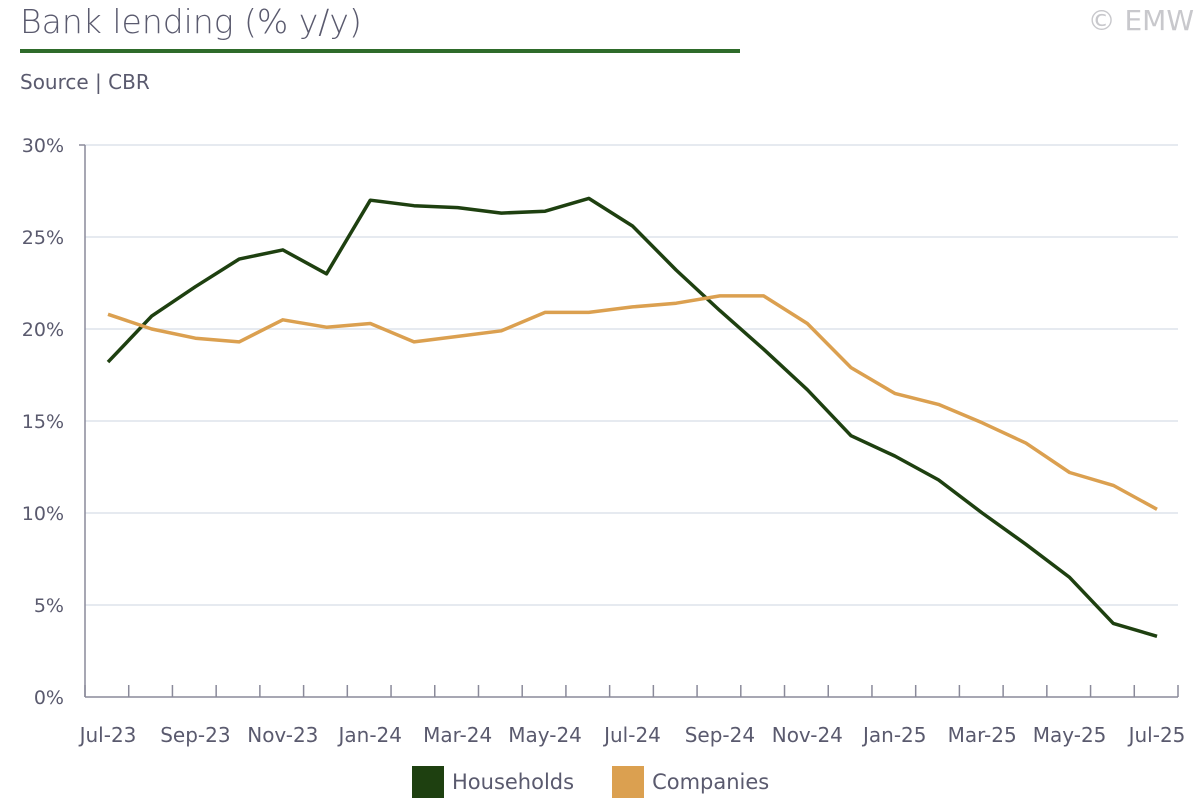 Image resolution: width=1200 pixels, height=800 pixels. What do you see at coordinates (982, 735) in the screenshot?
I see `x-tick-label: Mar-25` at bounding box center [982, 735].